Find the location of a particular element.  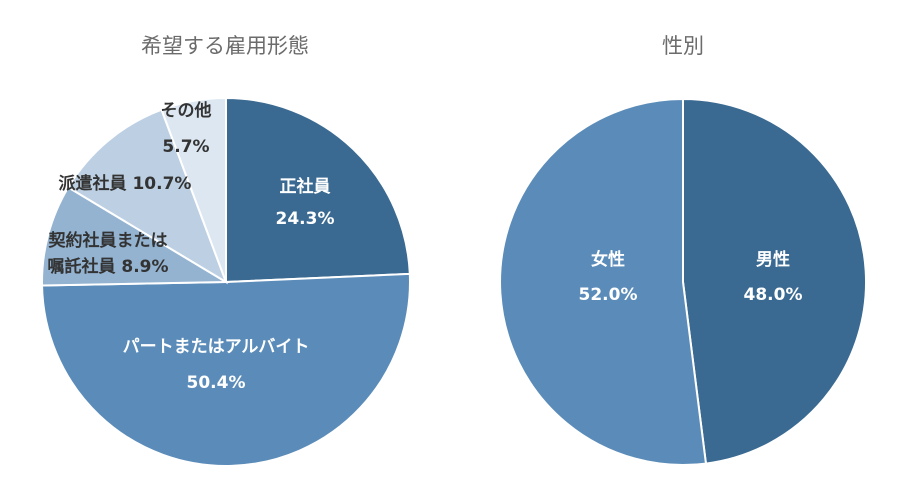

employment-slice-2-label-0: 契約社員または is located at coordinates (108, 240).